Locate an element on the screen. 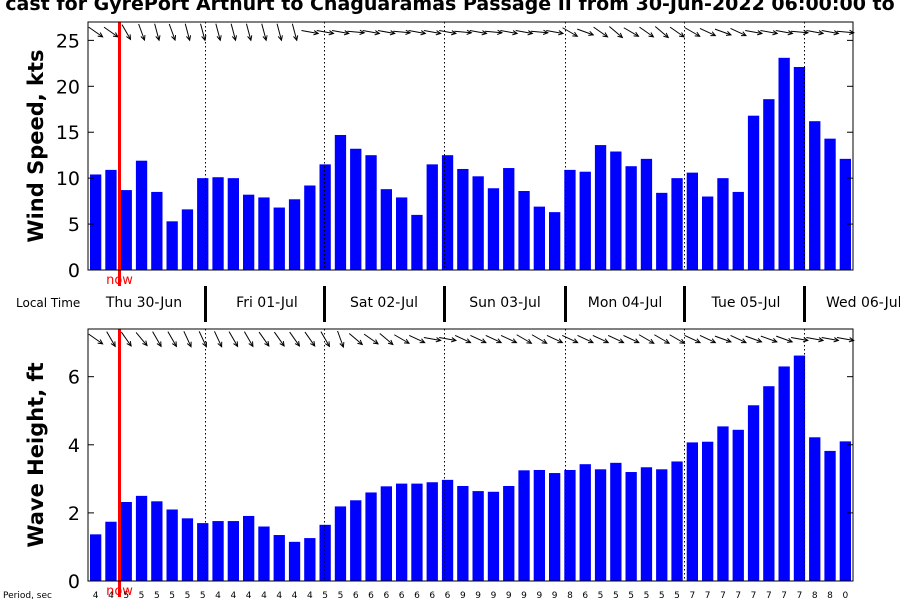  day-label: Sat 02-Jul is located at coordinates (384, 303).